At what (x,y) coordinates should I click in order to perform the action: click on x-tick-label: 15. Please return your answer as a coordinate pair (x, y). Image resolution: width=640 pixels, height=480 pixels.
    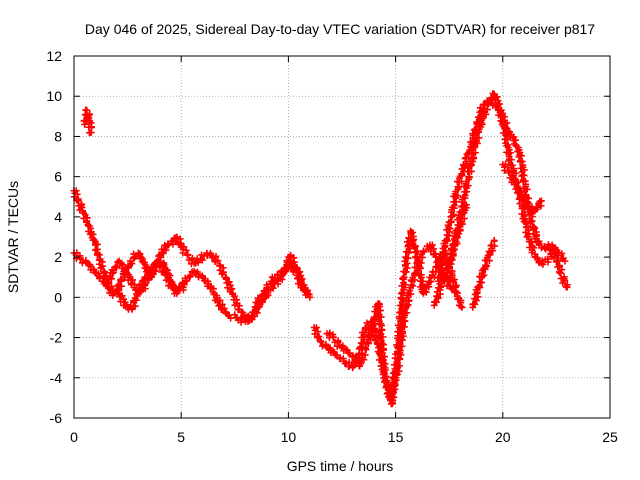
    Looking at the image, I should click on (396, 437).